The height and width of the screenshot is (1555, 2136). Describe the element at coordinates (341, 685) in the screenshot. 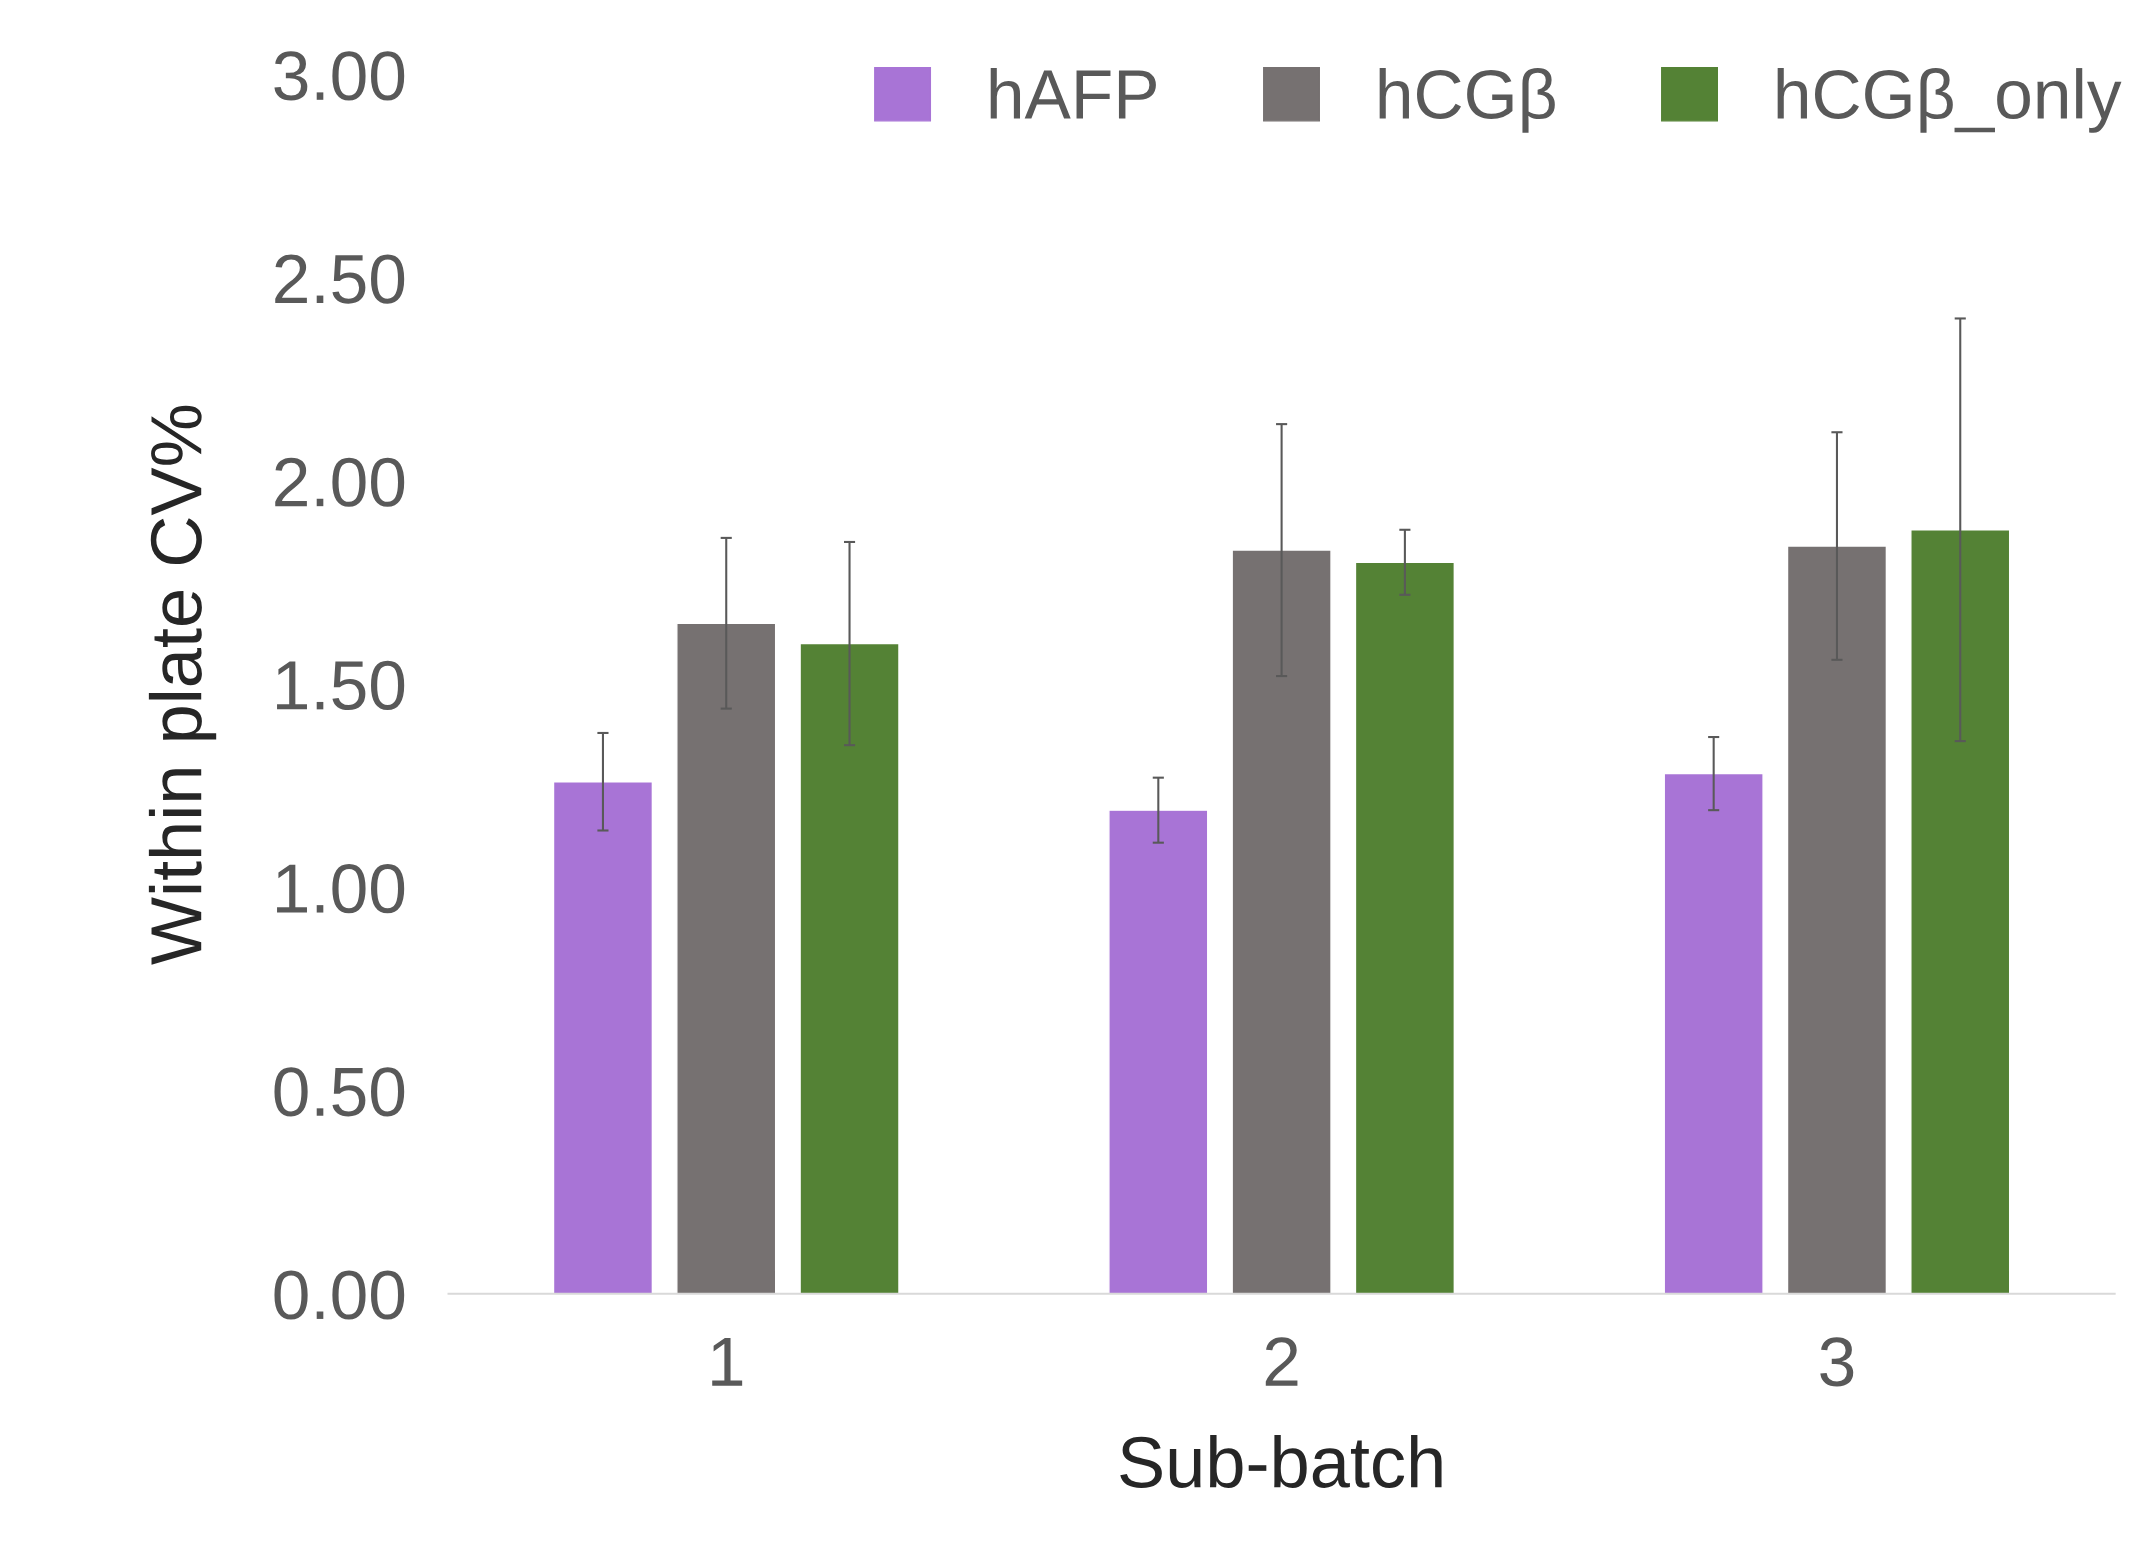

I see `y-tick-label: 1.50` at that location.